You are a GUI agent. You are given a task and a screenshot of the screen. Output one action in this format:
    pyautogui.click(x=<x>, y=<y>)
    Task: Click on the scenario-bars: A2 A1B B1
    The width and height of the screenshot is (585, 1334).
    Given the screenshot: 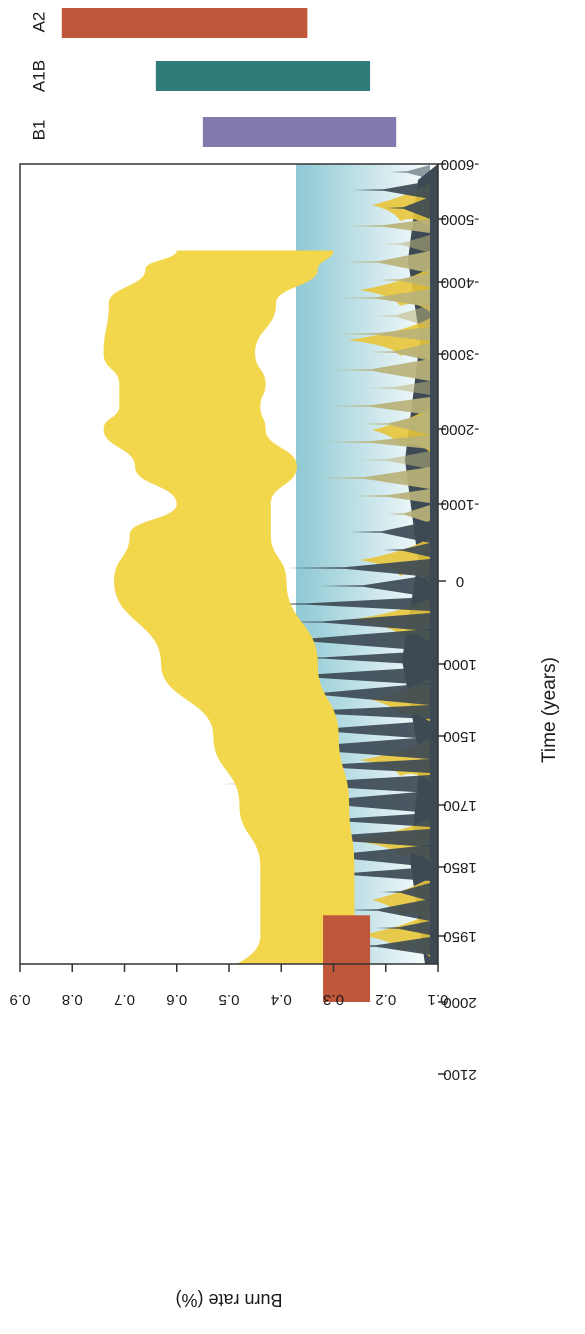 What is the action you would take?
    pyautogui.click(x=213, y=77)
    